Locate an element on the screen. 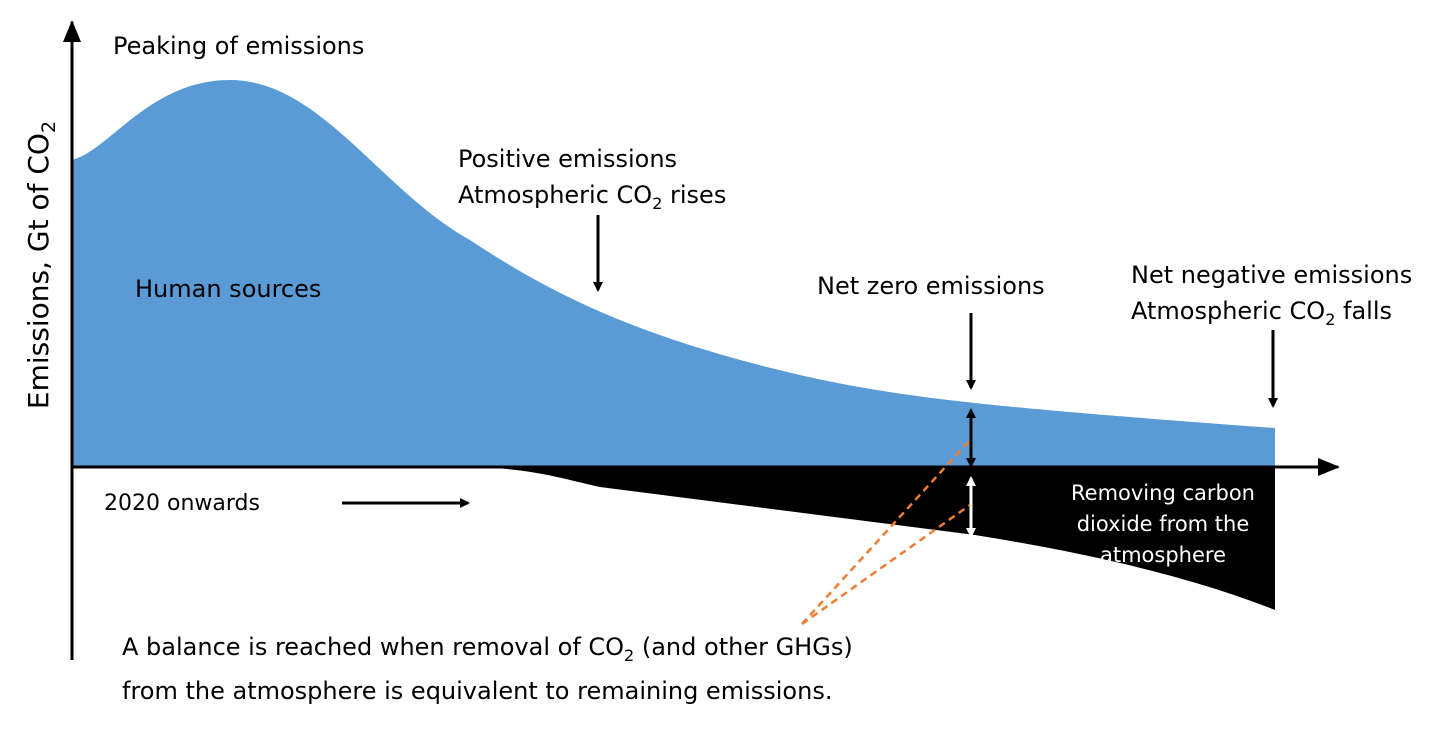 This screenshot has width=1456, height=729. annotation: Removing carbon is located at coordinates (1163, 493).